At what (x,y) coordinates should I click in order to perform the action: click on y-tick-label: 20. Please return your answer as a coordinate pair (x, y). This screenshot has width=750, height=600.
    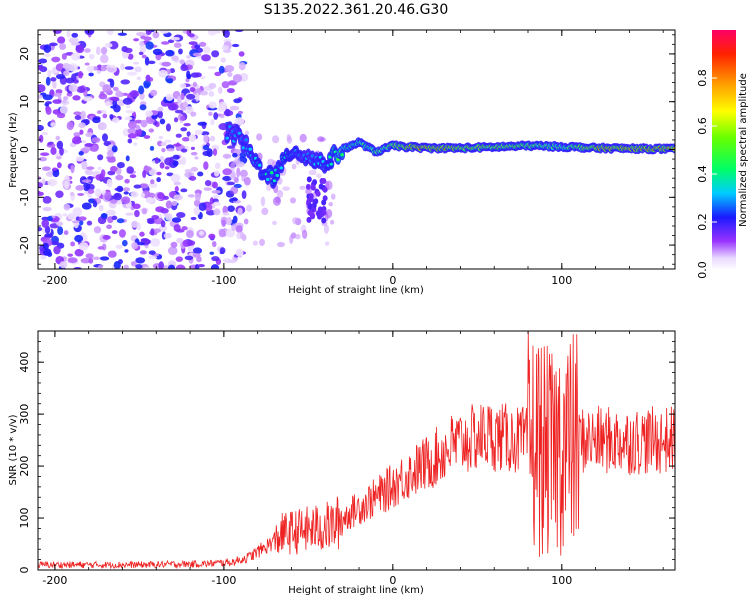
    Looking at the image, I should click on (24, 54).